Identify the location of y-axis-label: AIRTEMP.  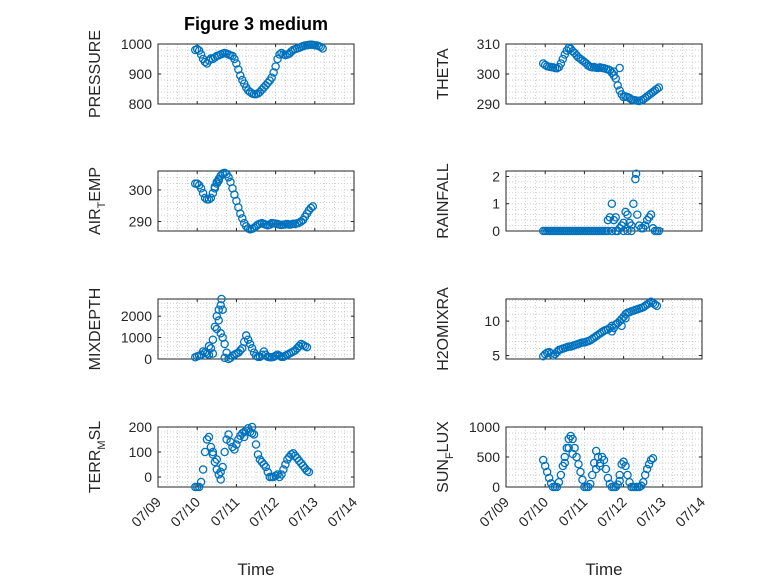
(97, 201).